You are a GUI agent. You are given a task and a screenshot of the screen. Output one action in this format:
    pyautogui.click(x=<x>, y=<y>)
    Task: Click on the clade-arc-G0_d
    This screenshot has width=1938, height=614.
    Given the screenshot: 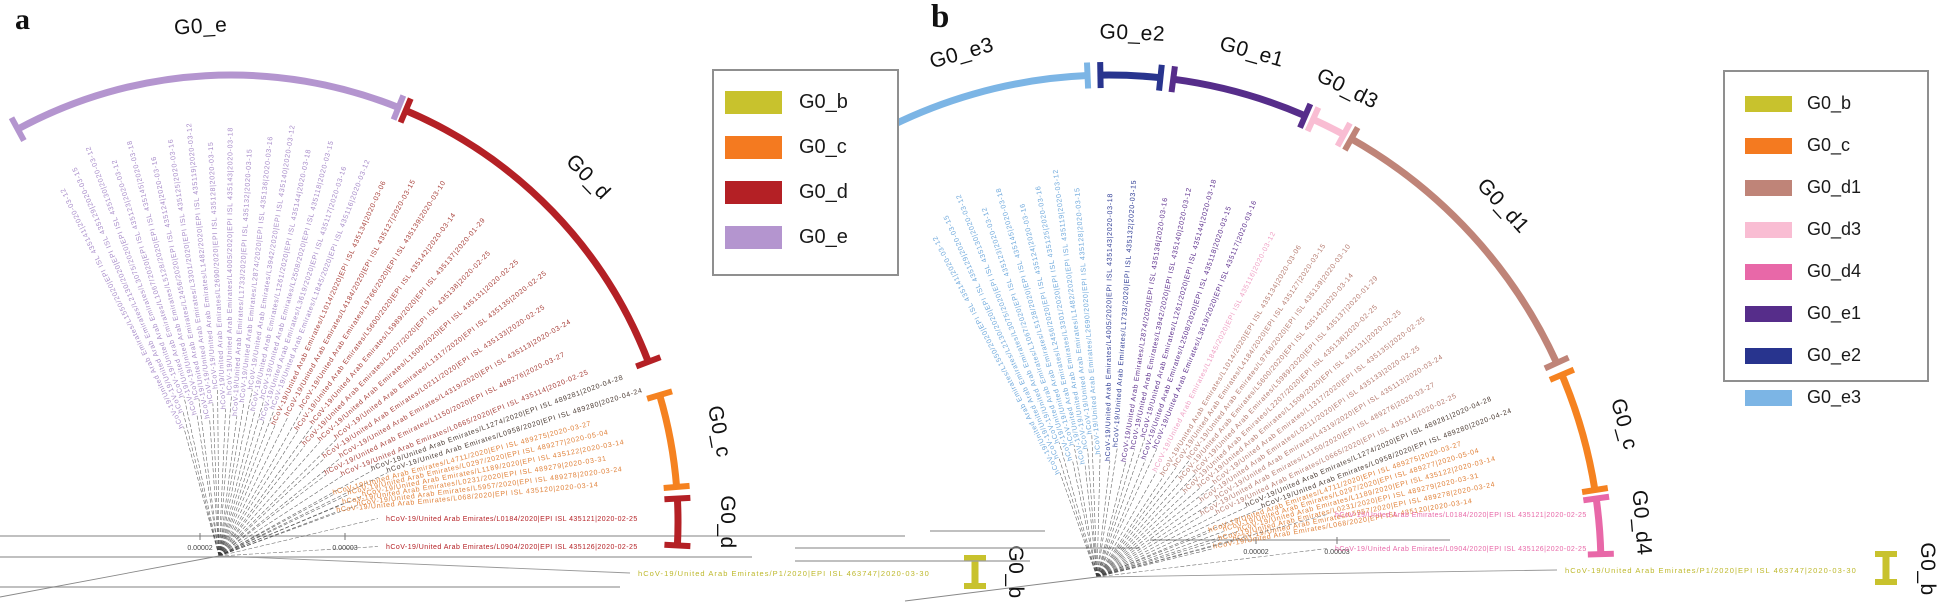 What is the action you would take?
    pyautogui.click(x=677, y=522)
    